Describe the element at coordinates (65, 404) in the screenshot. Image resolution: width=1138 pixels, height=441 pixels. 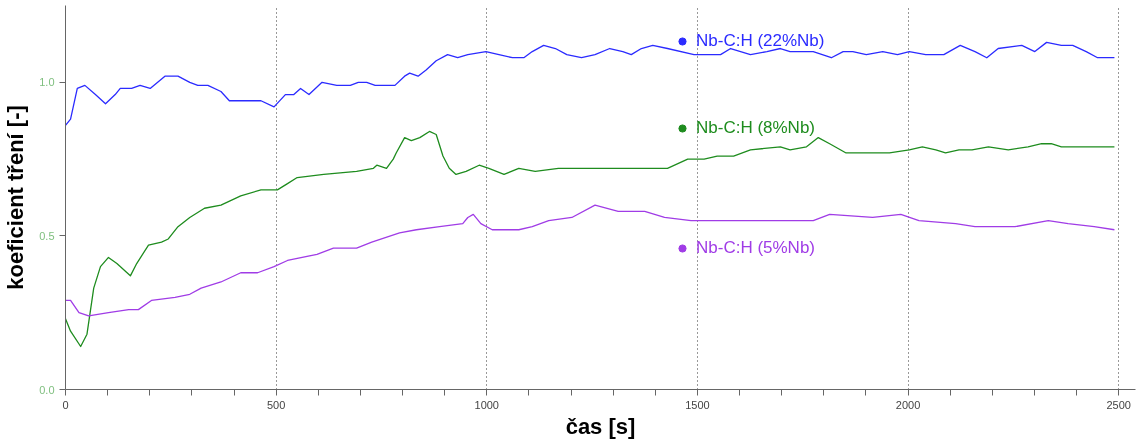
I see `x-tick-label: 0` at that location.